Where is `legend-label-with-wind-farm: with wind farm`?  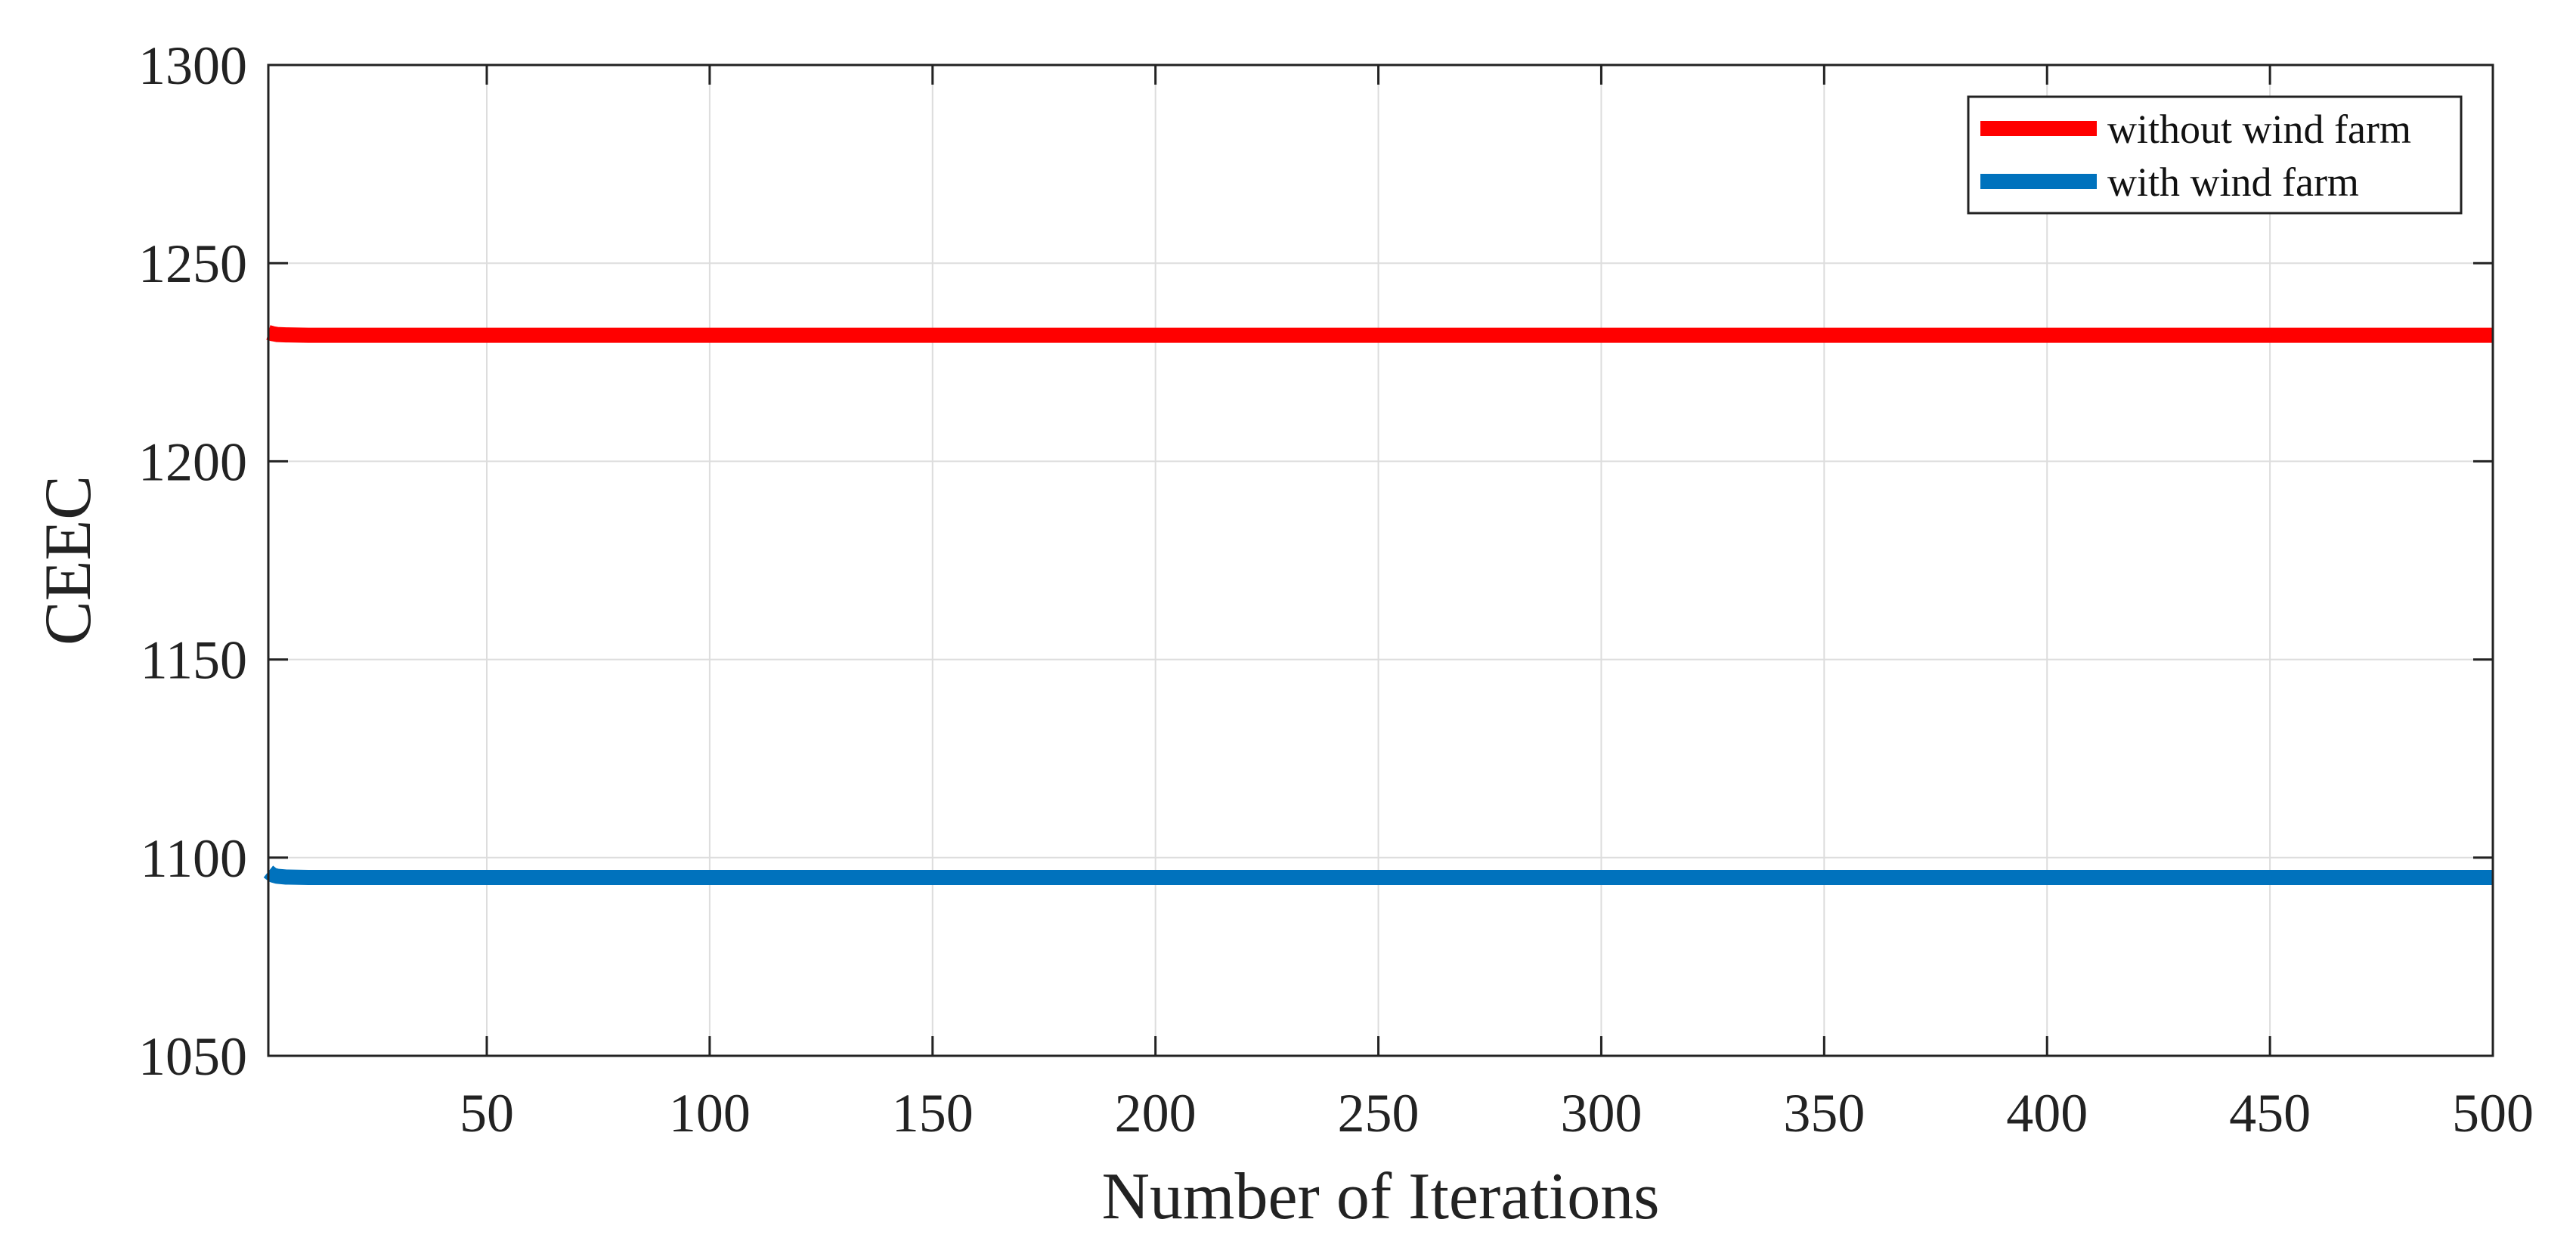
legend-label-with-wind-farm: with wind farm is located at coordinates (2233, 182).